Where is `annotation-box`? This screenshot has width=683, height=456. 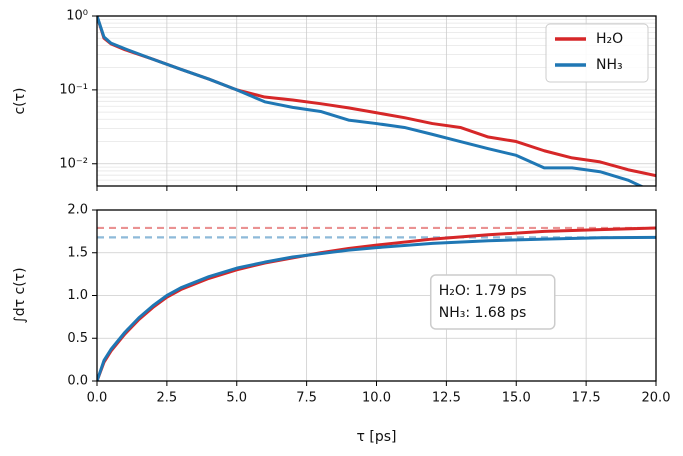
annotation-box is located at coordinates (492, 302).